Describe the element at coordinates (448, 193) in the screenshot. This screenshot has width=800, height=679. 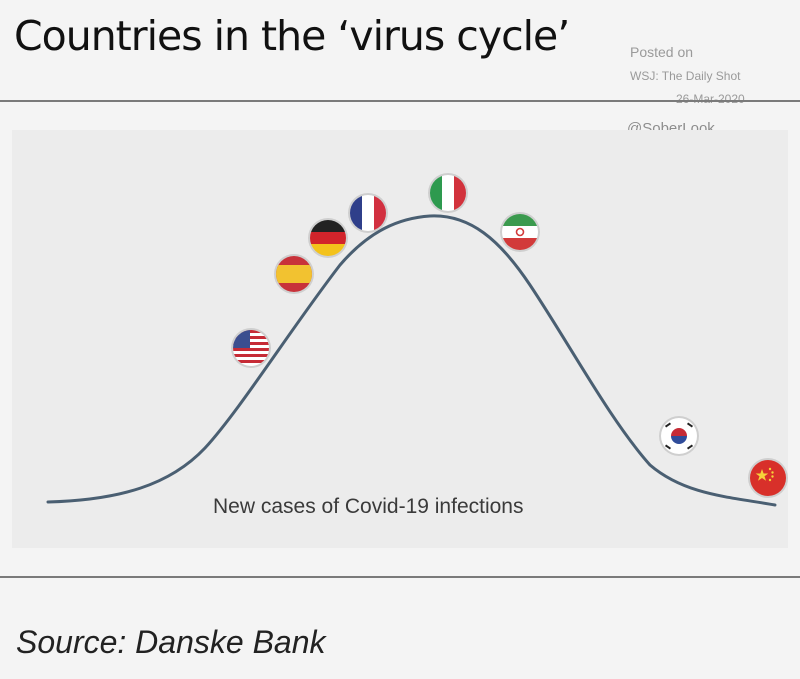
I see `italy-flag-icon` at that location.